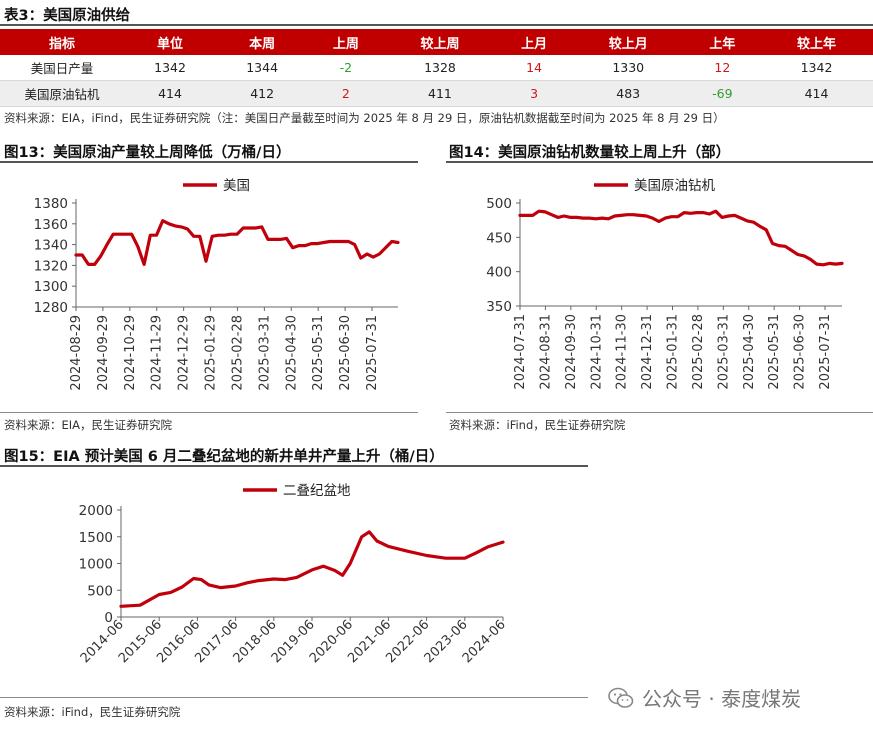 The width and height of the screenshot is (873, 730). Describe the element at coordinates (545, 352) in the screenshot. I see `x-tick-label: 2024-08-31` at that location.